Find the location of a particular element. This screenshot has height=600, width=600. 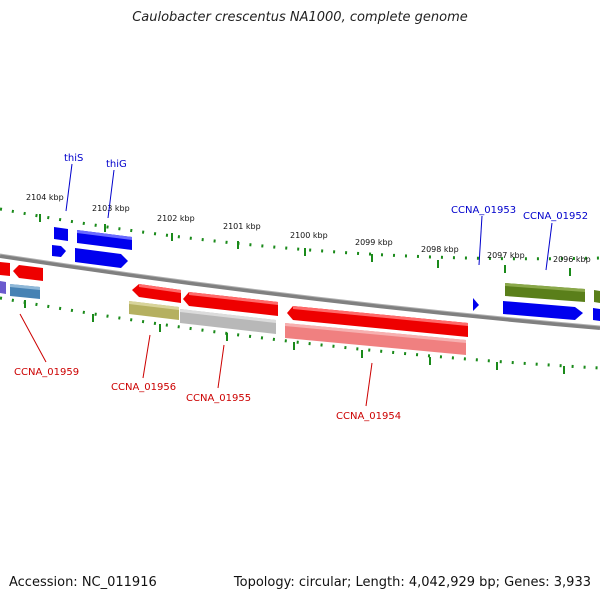

outer-tick-ring is located at coordinates (300, 234).